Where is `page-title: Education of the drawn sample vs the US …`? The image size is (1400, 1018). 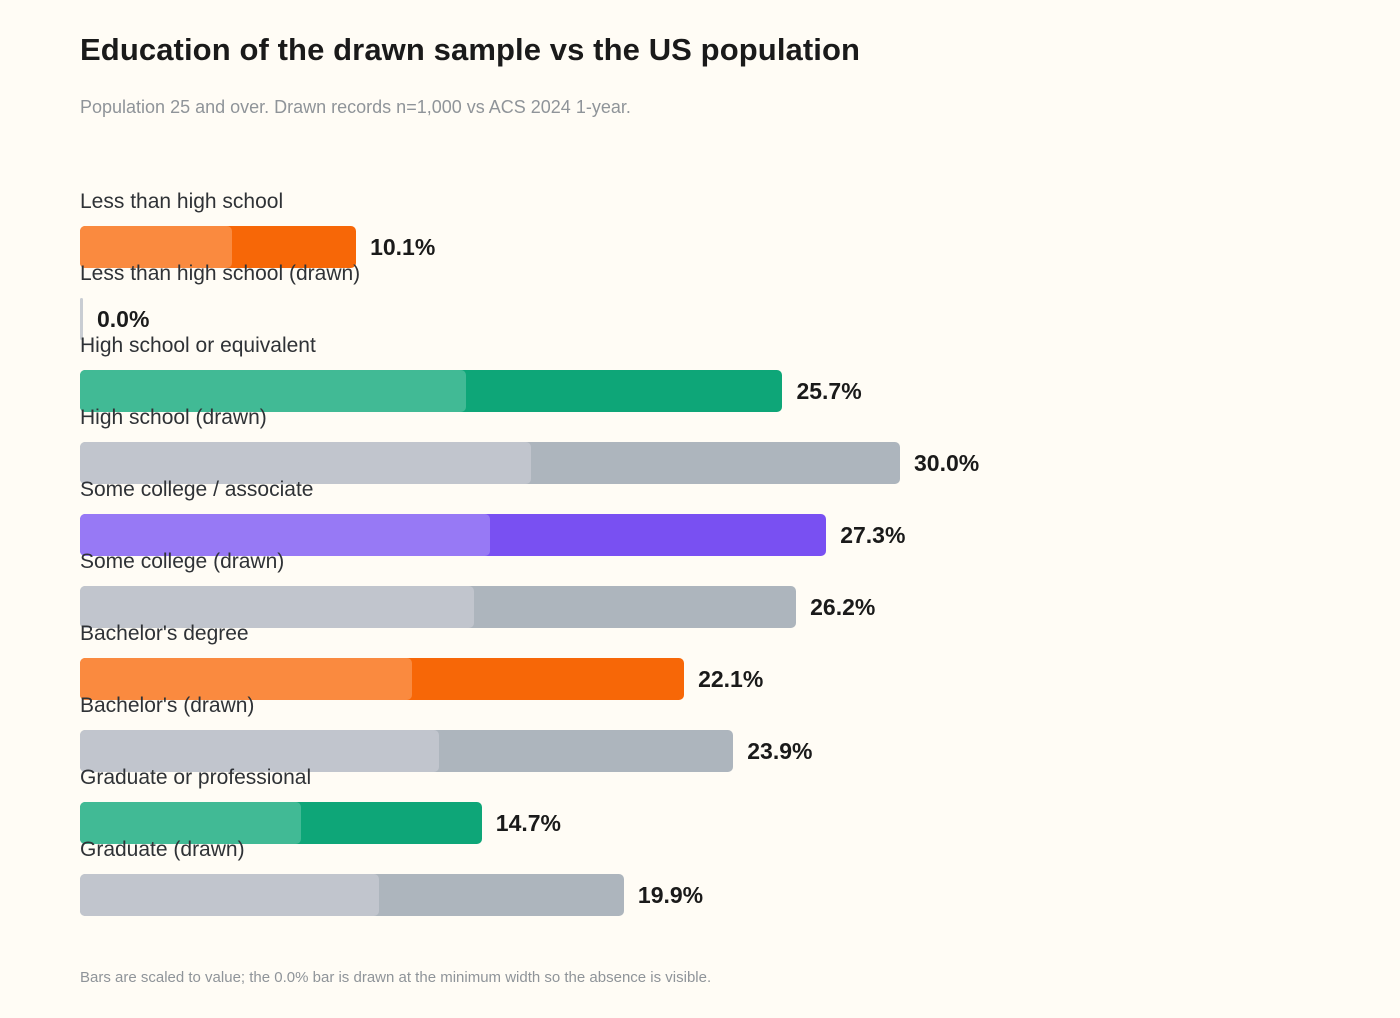
page-title: Education of the drawn sample vs the US … is located at coordinates (470, 49).